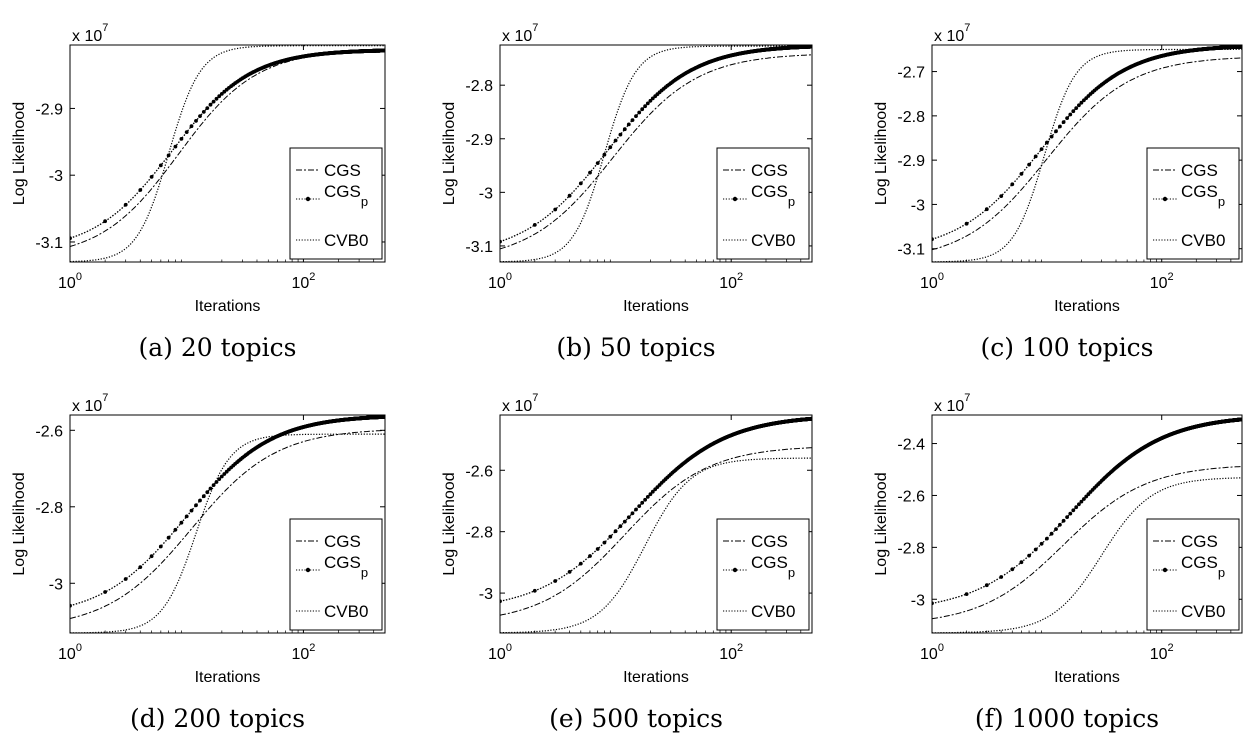 This screenshot has height=750, width=1248. Describe the element at coordinates (19, 153) in the screenshot. I see `y-axis-label: Log Likelihood` at that location.